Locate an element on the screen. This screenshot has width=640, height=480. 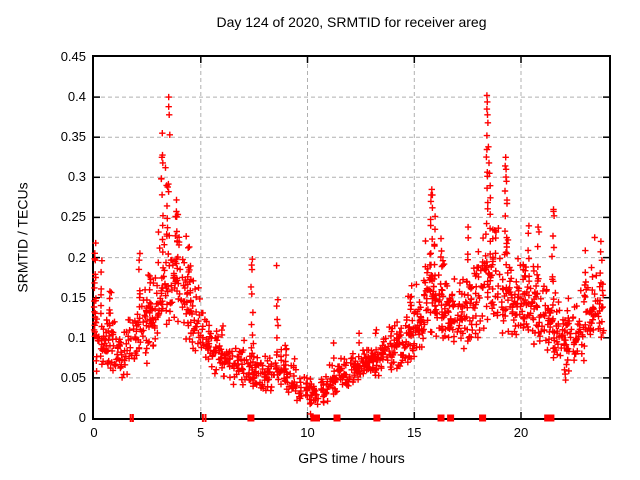
y-tick-label: 0 is located at coordinates (82, 417).